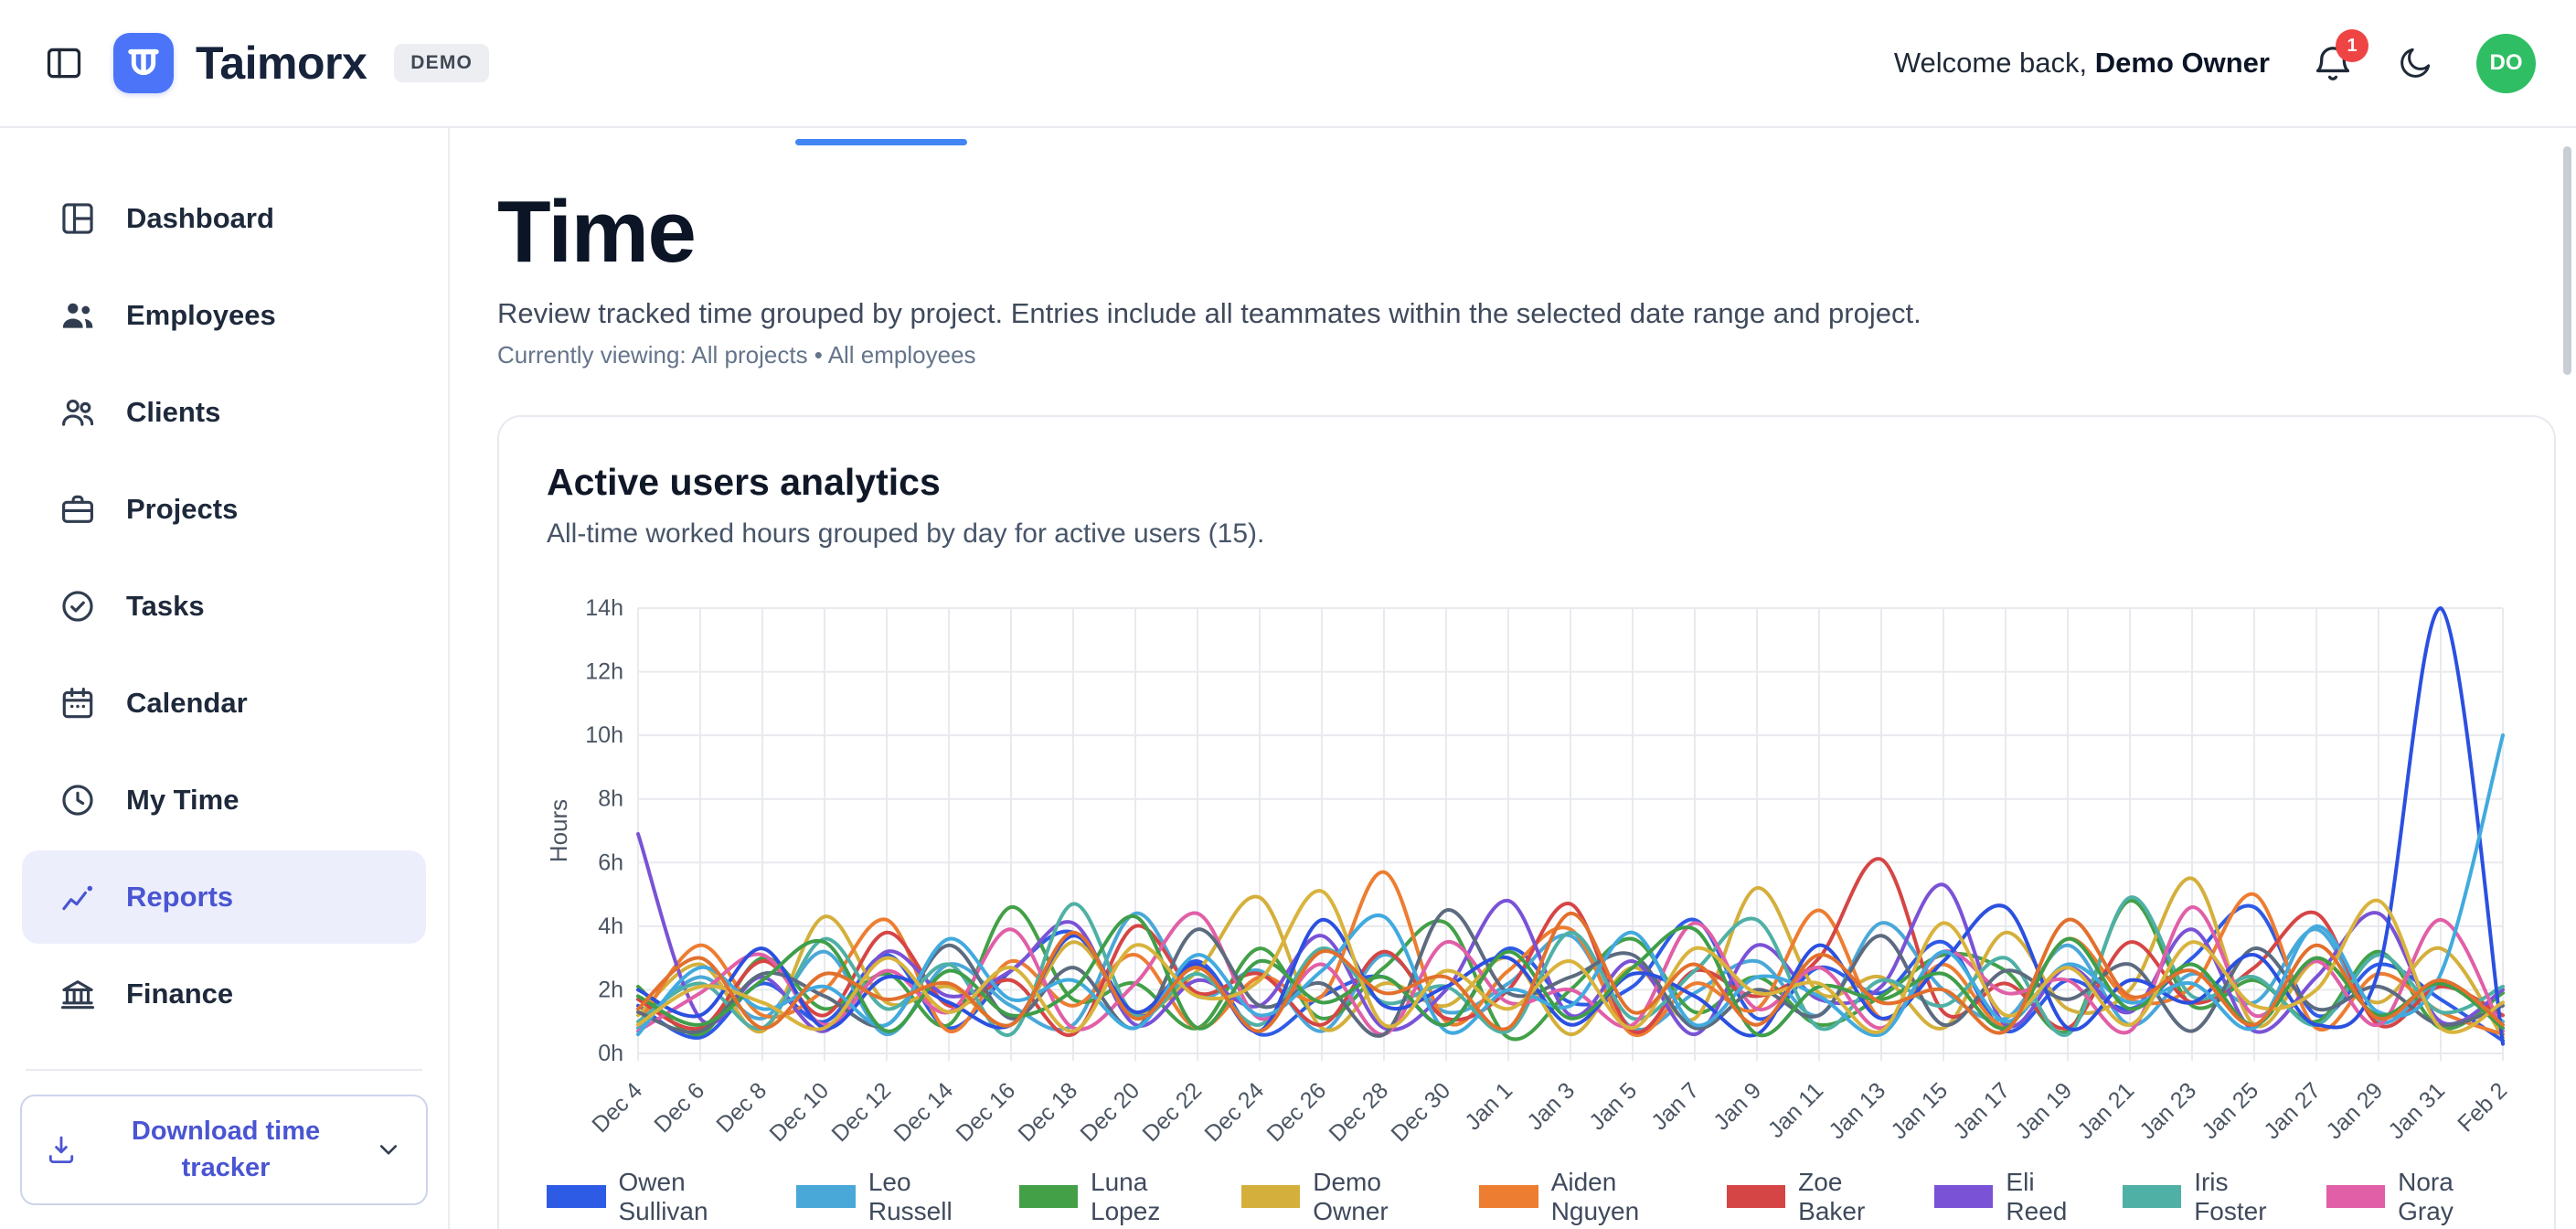 The height and width of the screenshot is (1229, 2576). Describe the element at coordinates (78, 218) in the screenshot. I see `dashboard-icon` at that location.